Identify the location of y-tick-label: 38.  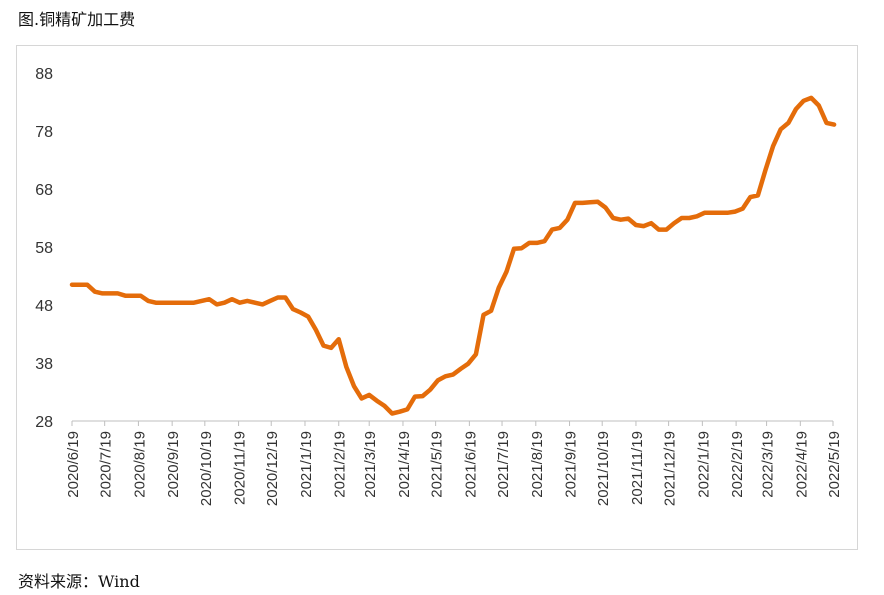
(44, 364).